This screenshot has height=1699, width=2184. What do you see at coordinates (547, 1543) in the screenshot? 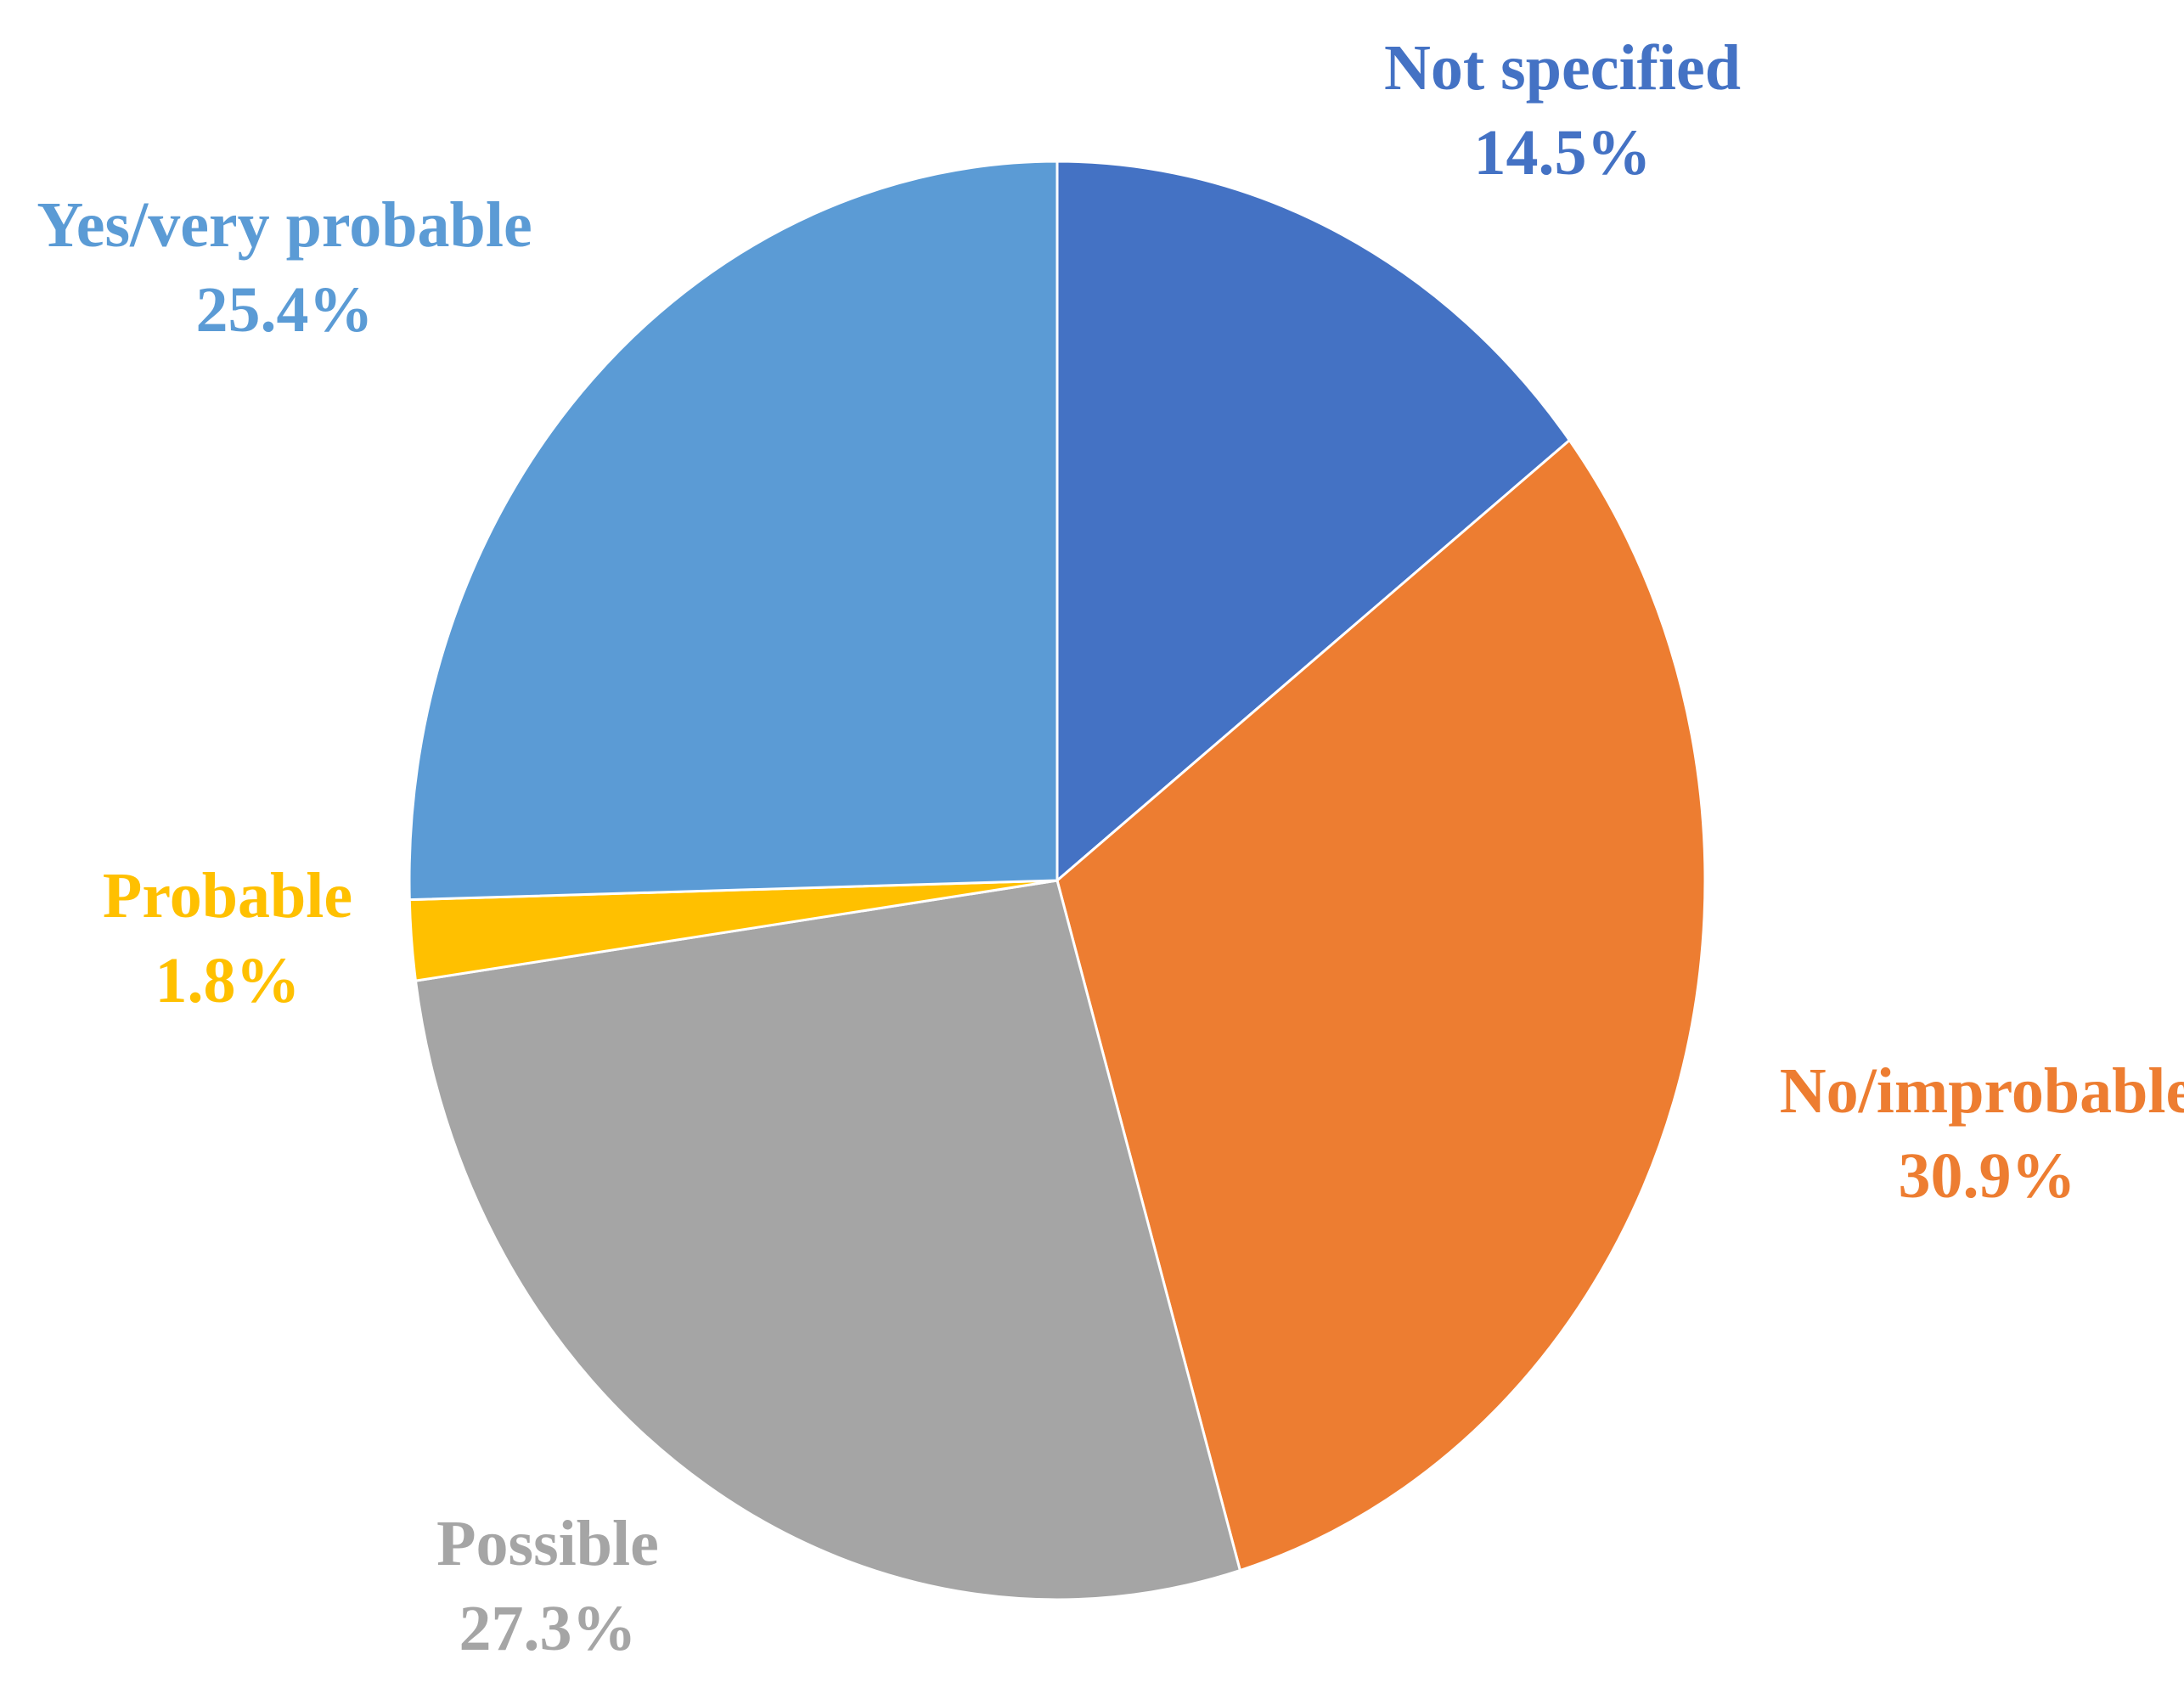
I see `slice-label: Possible` at bounding box center [547, 1543].